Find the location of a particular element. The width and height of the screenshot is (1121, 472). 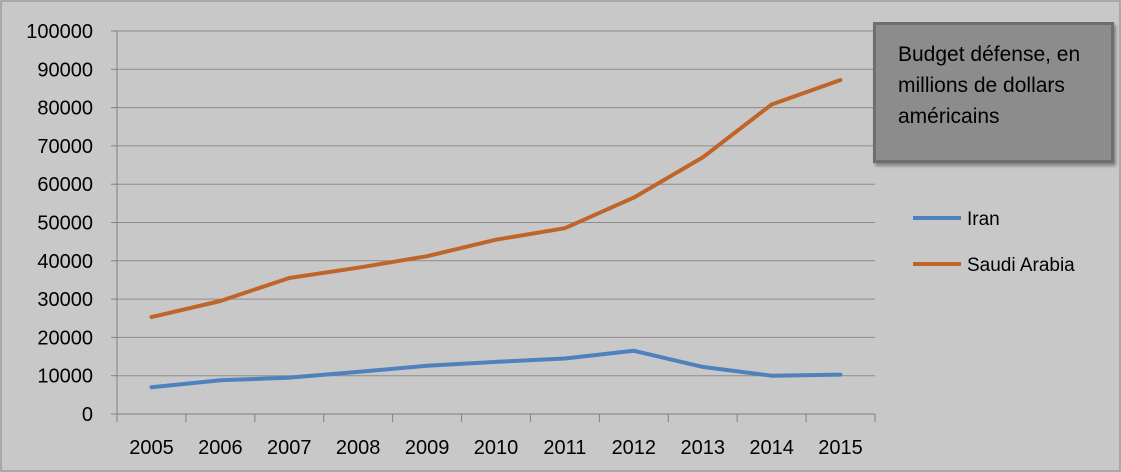

x-tick-label: 2009 is located at coordinates (427, 448).